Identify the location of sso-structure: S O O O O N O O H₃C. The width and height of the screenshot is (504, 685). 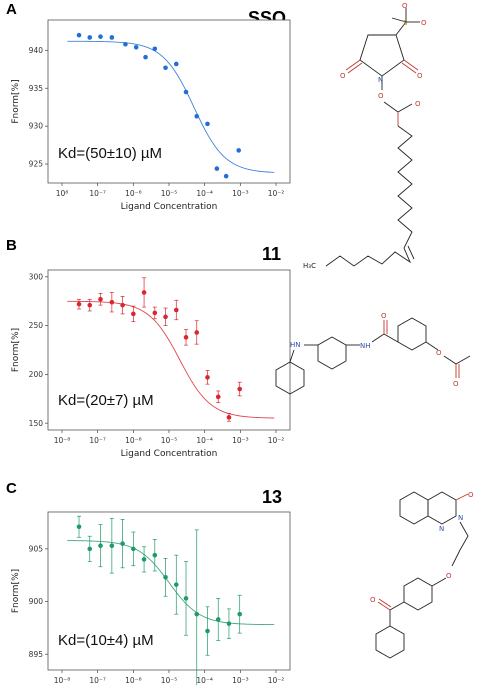
(365, 136).